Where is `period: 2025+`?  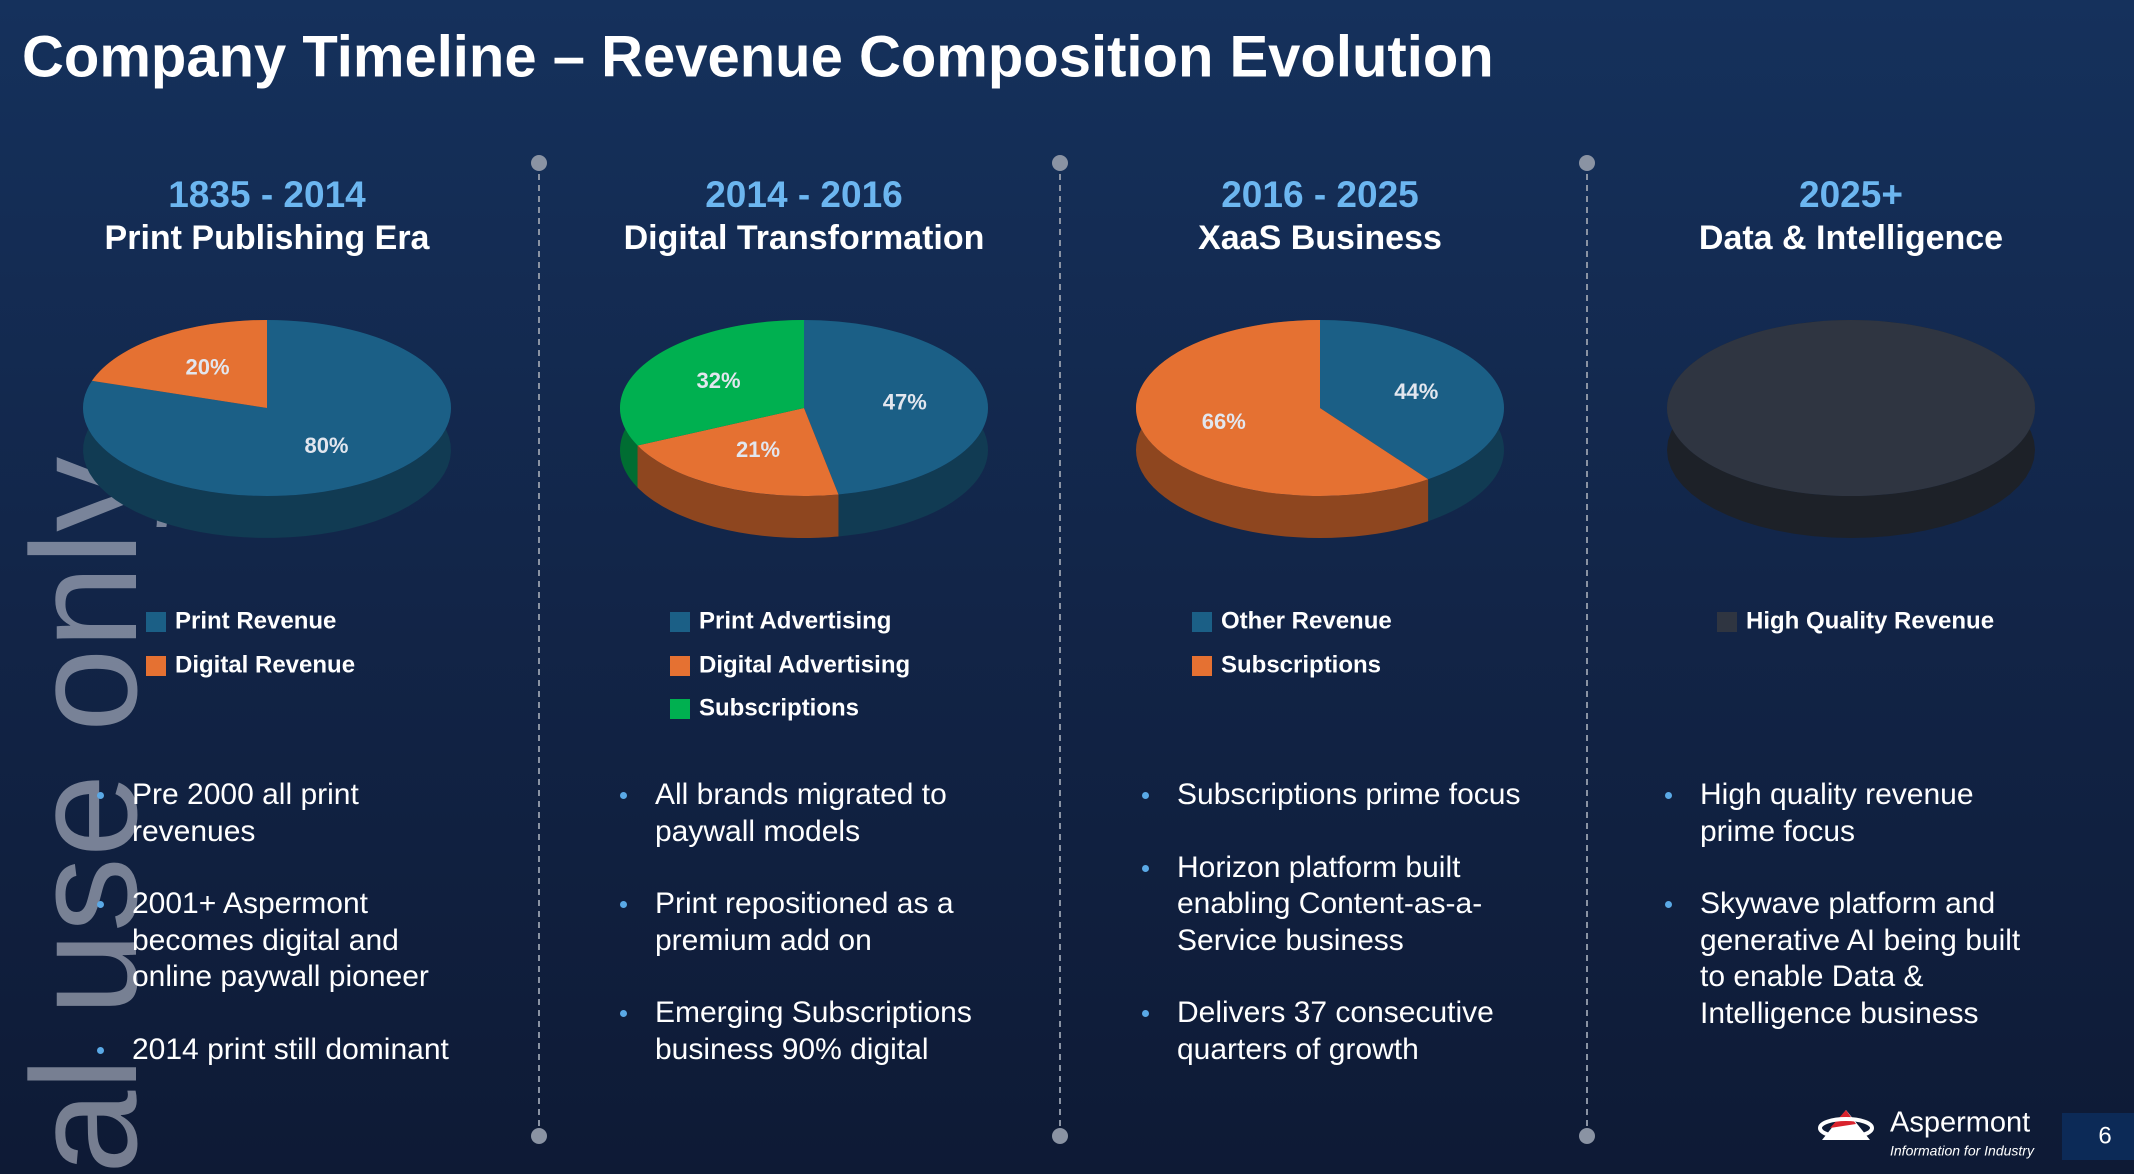 period: 2025+ is located at coordinates (1851, 194).